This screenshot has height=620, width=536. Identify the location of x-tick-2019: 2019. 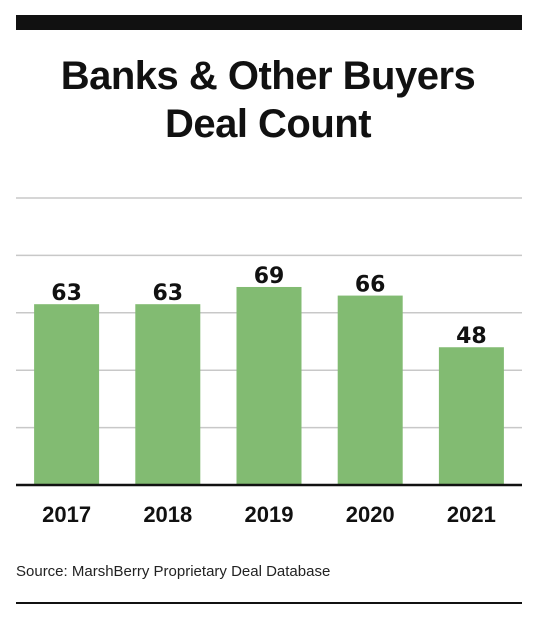
(269, 514).